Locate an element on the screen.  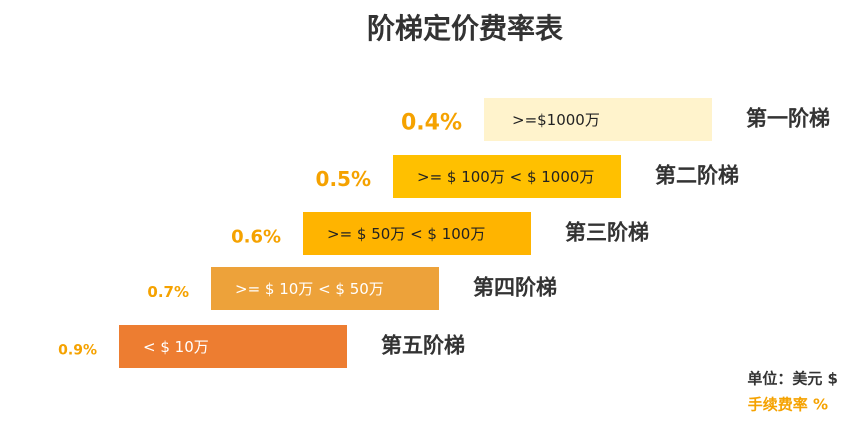
tier-name: 第二阶梯 is located at coordinates (697, 176).